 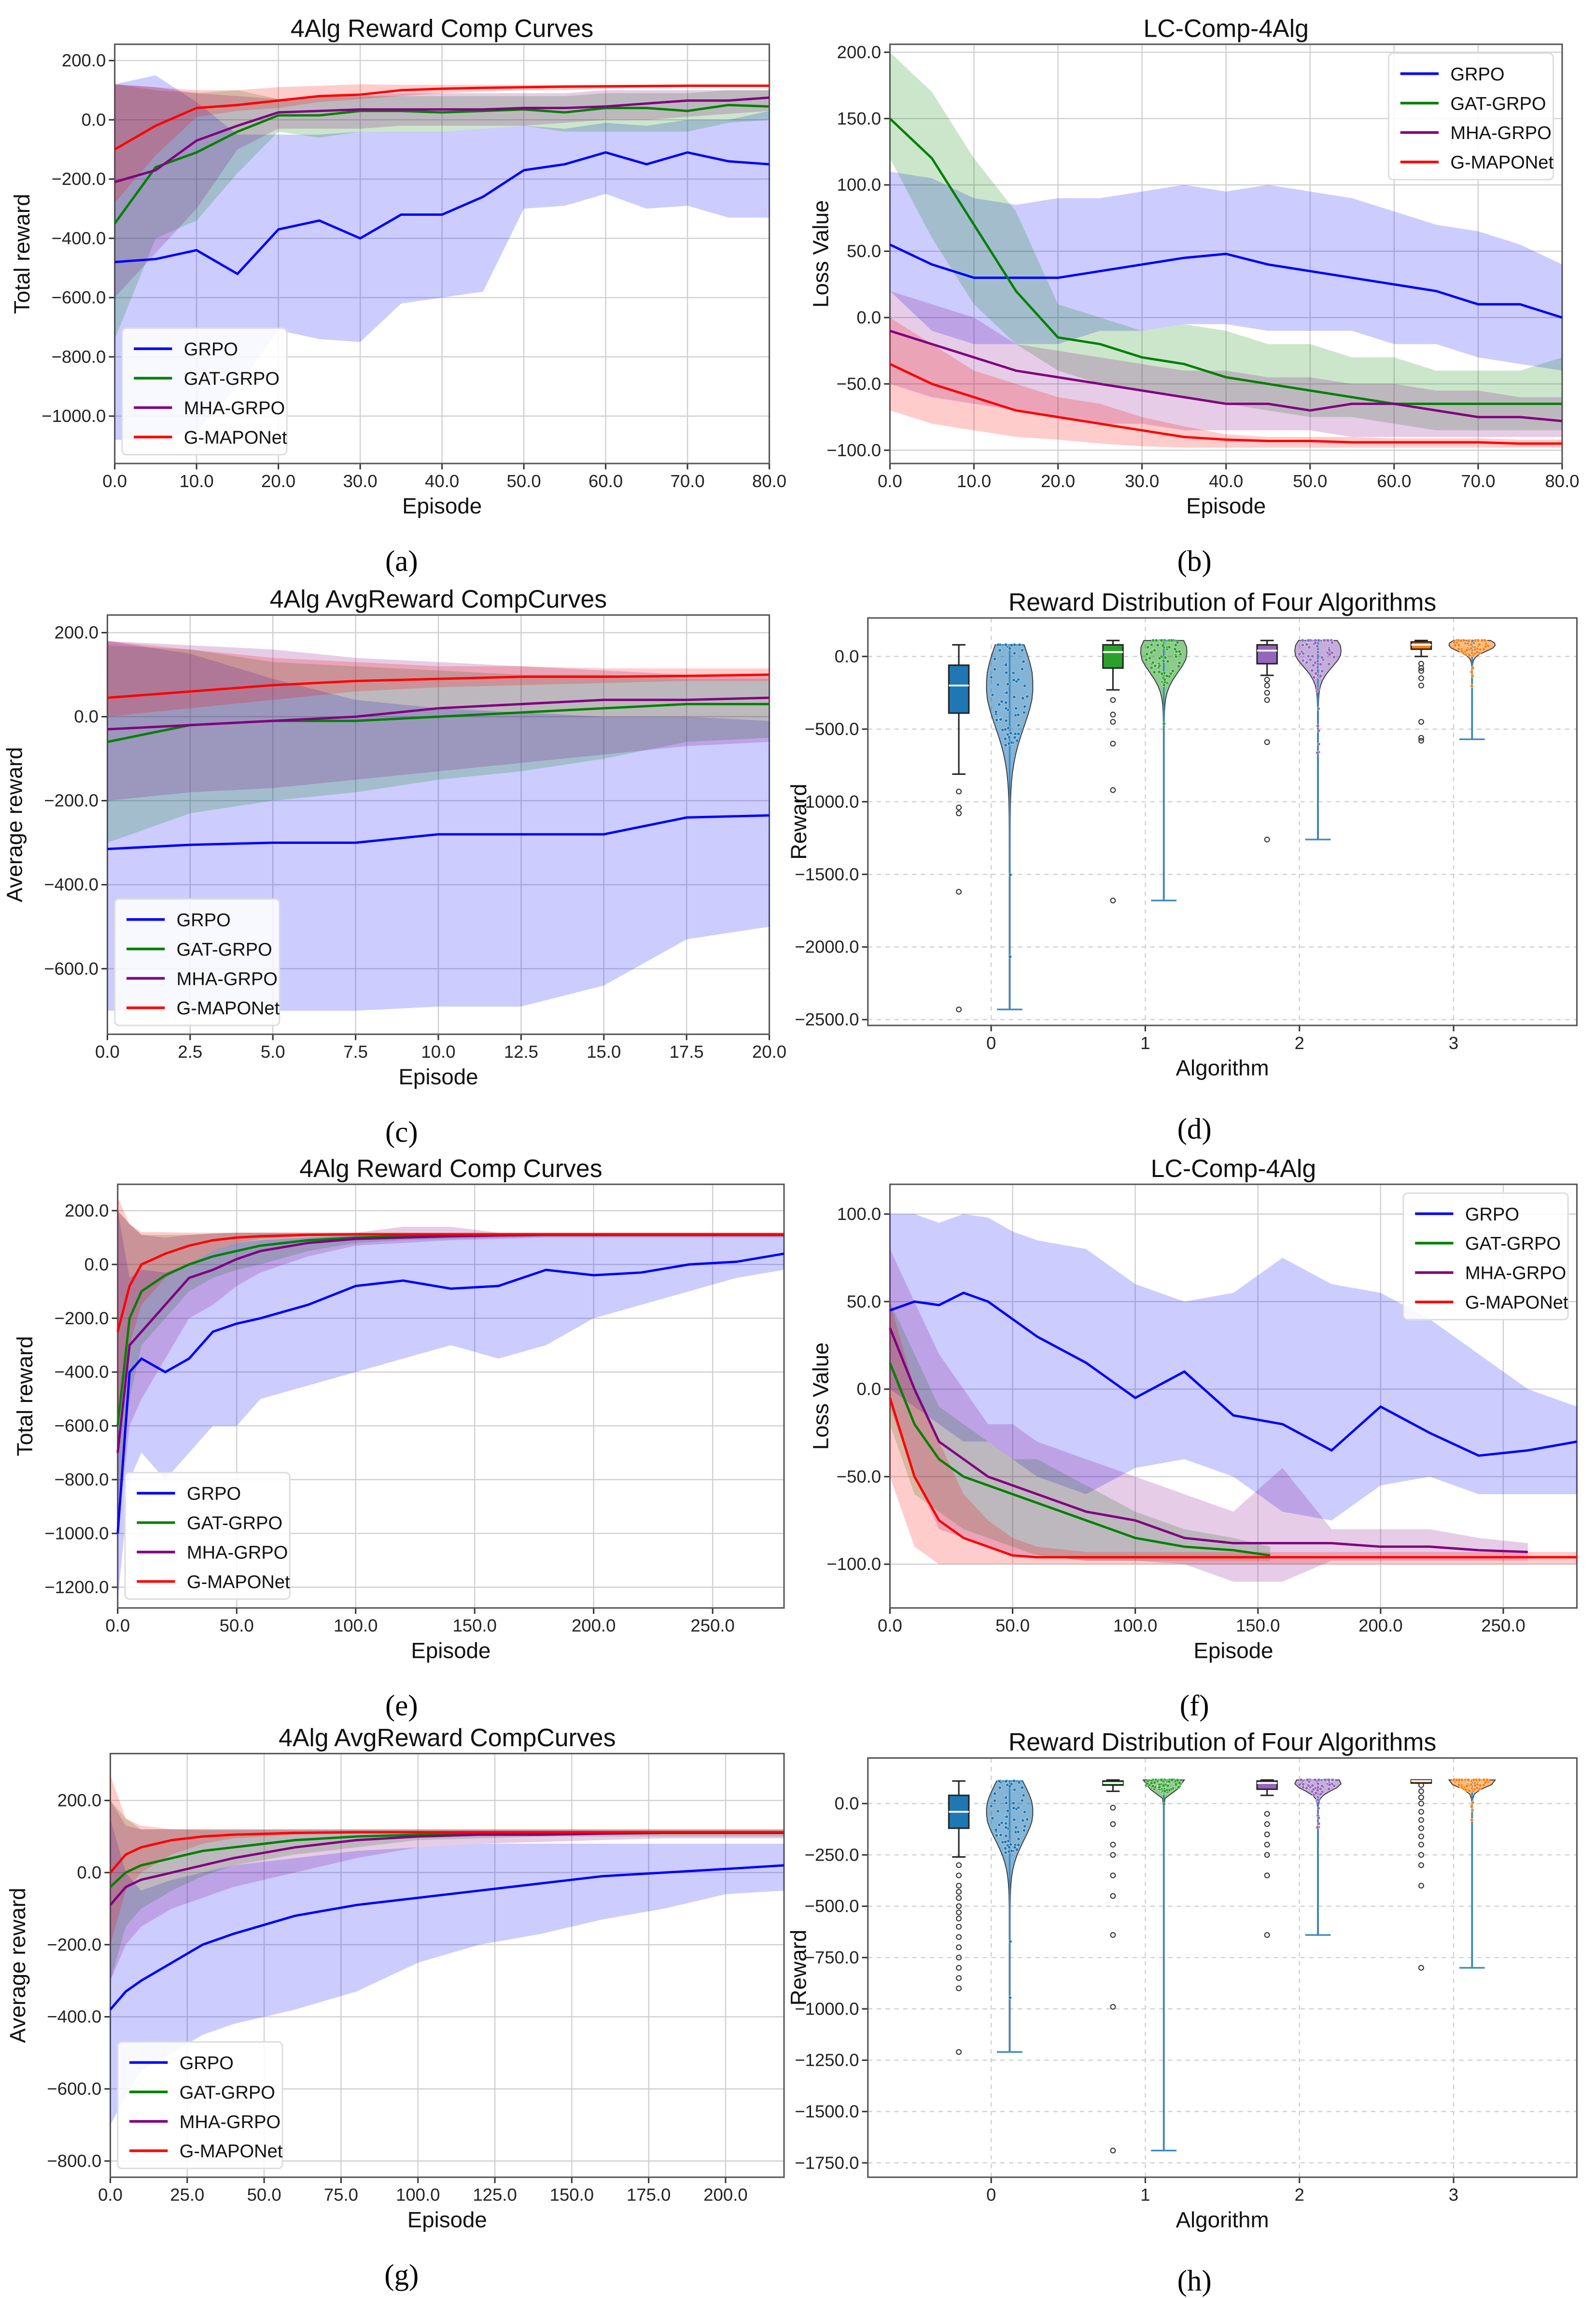 I want to click on y-tick-label: −500.0, so click(x=832, y=1906).